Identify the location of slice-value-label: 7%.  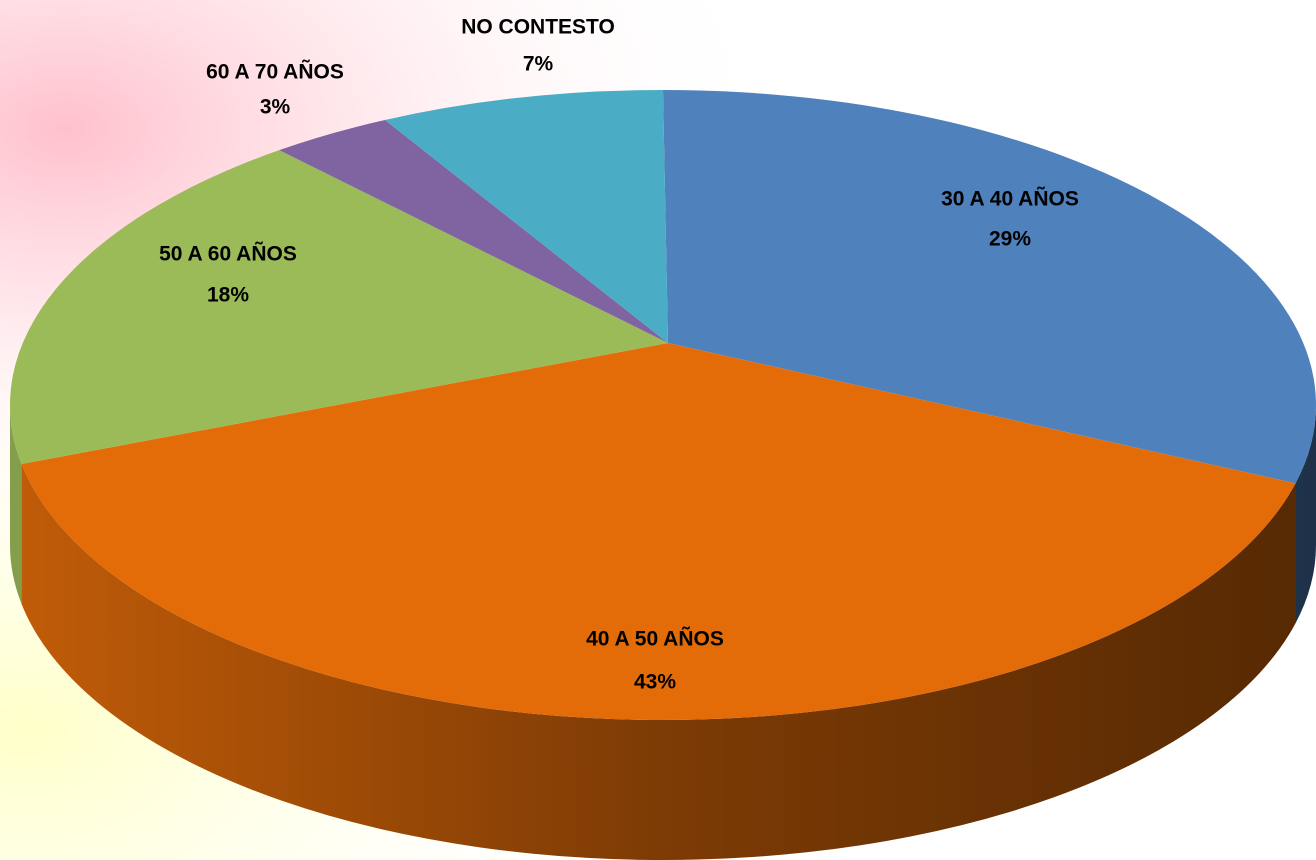
(538, 64).